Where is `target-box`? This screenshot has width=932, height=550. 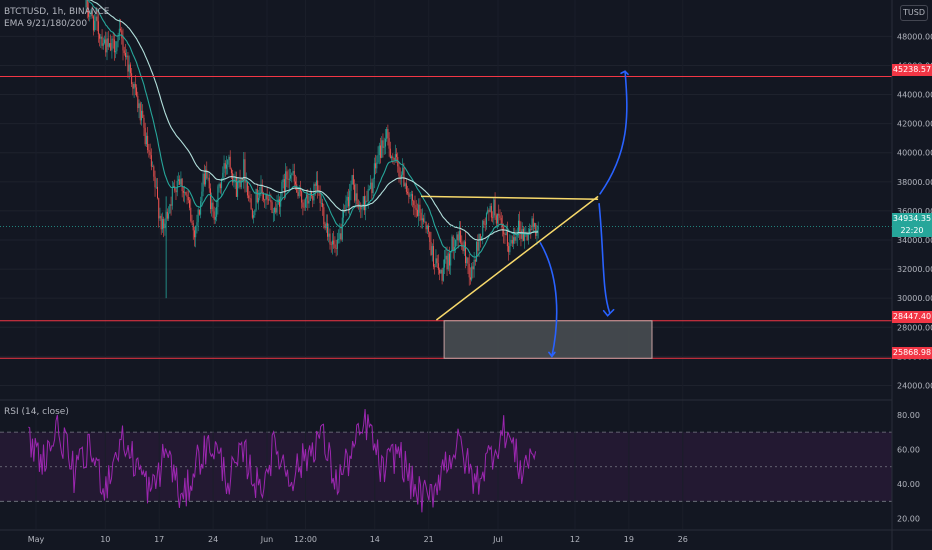
target-box is located at coordinates (548, 339).